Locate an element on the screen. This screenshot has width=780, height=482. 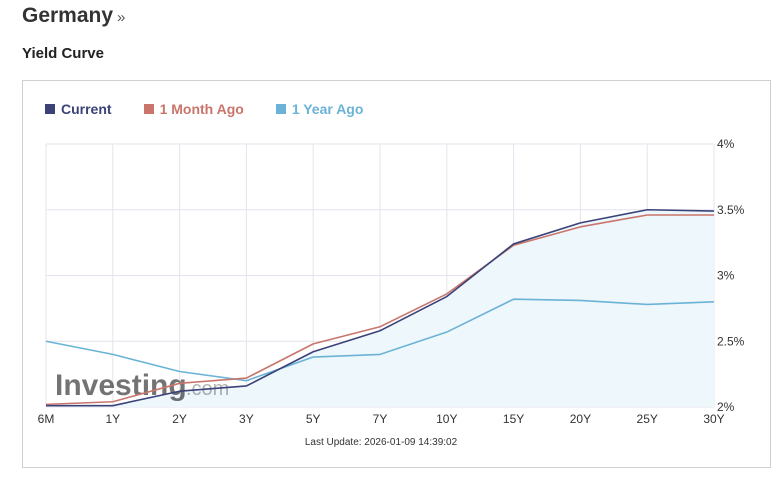
y-tick-label: 4% is located at coordinates (726, 144).